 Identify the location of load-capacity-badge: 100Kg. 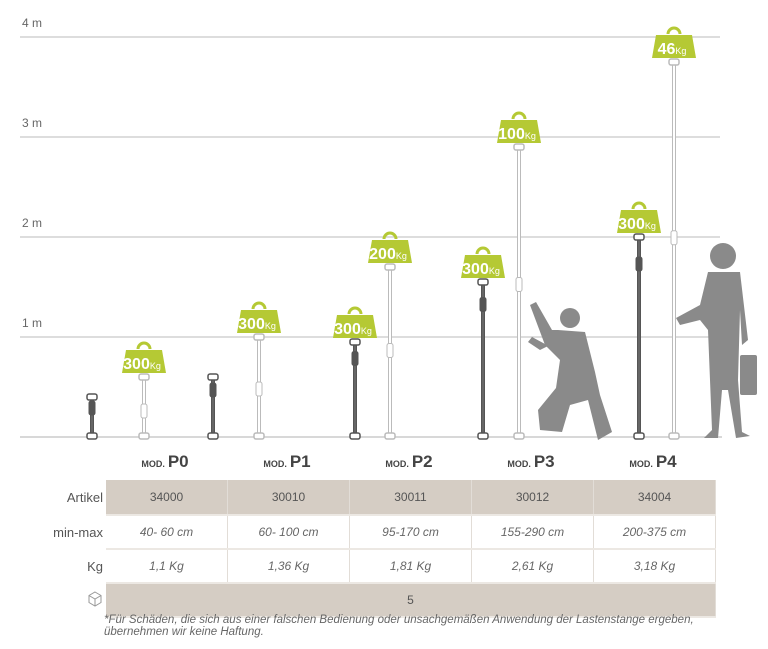
(519, 127).